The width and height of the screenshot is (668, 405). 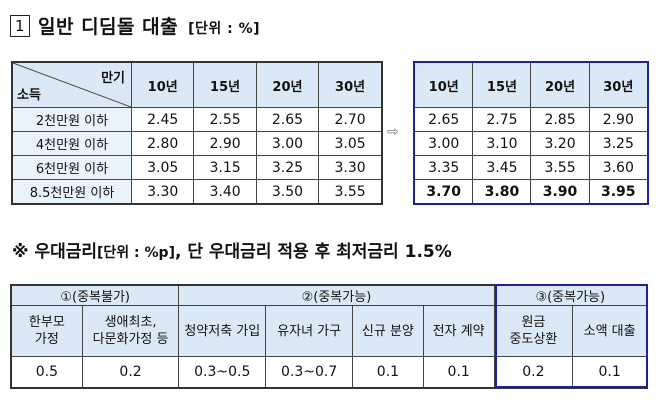 What do you see at coordinates (443, 192) in the screenshot?
I see `rate-cell: 3.70` at bounding box center [443, 192].